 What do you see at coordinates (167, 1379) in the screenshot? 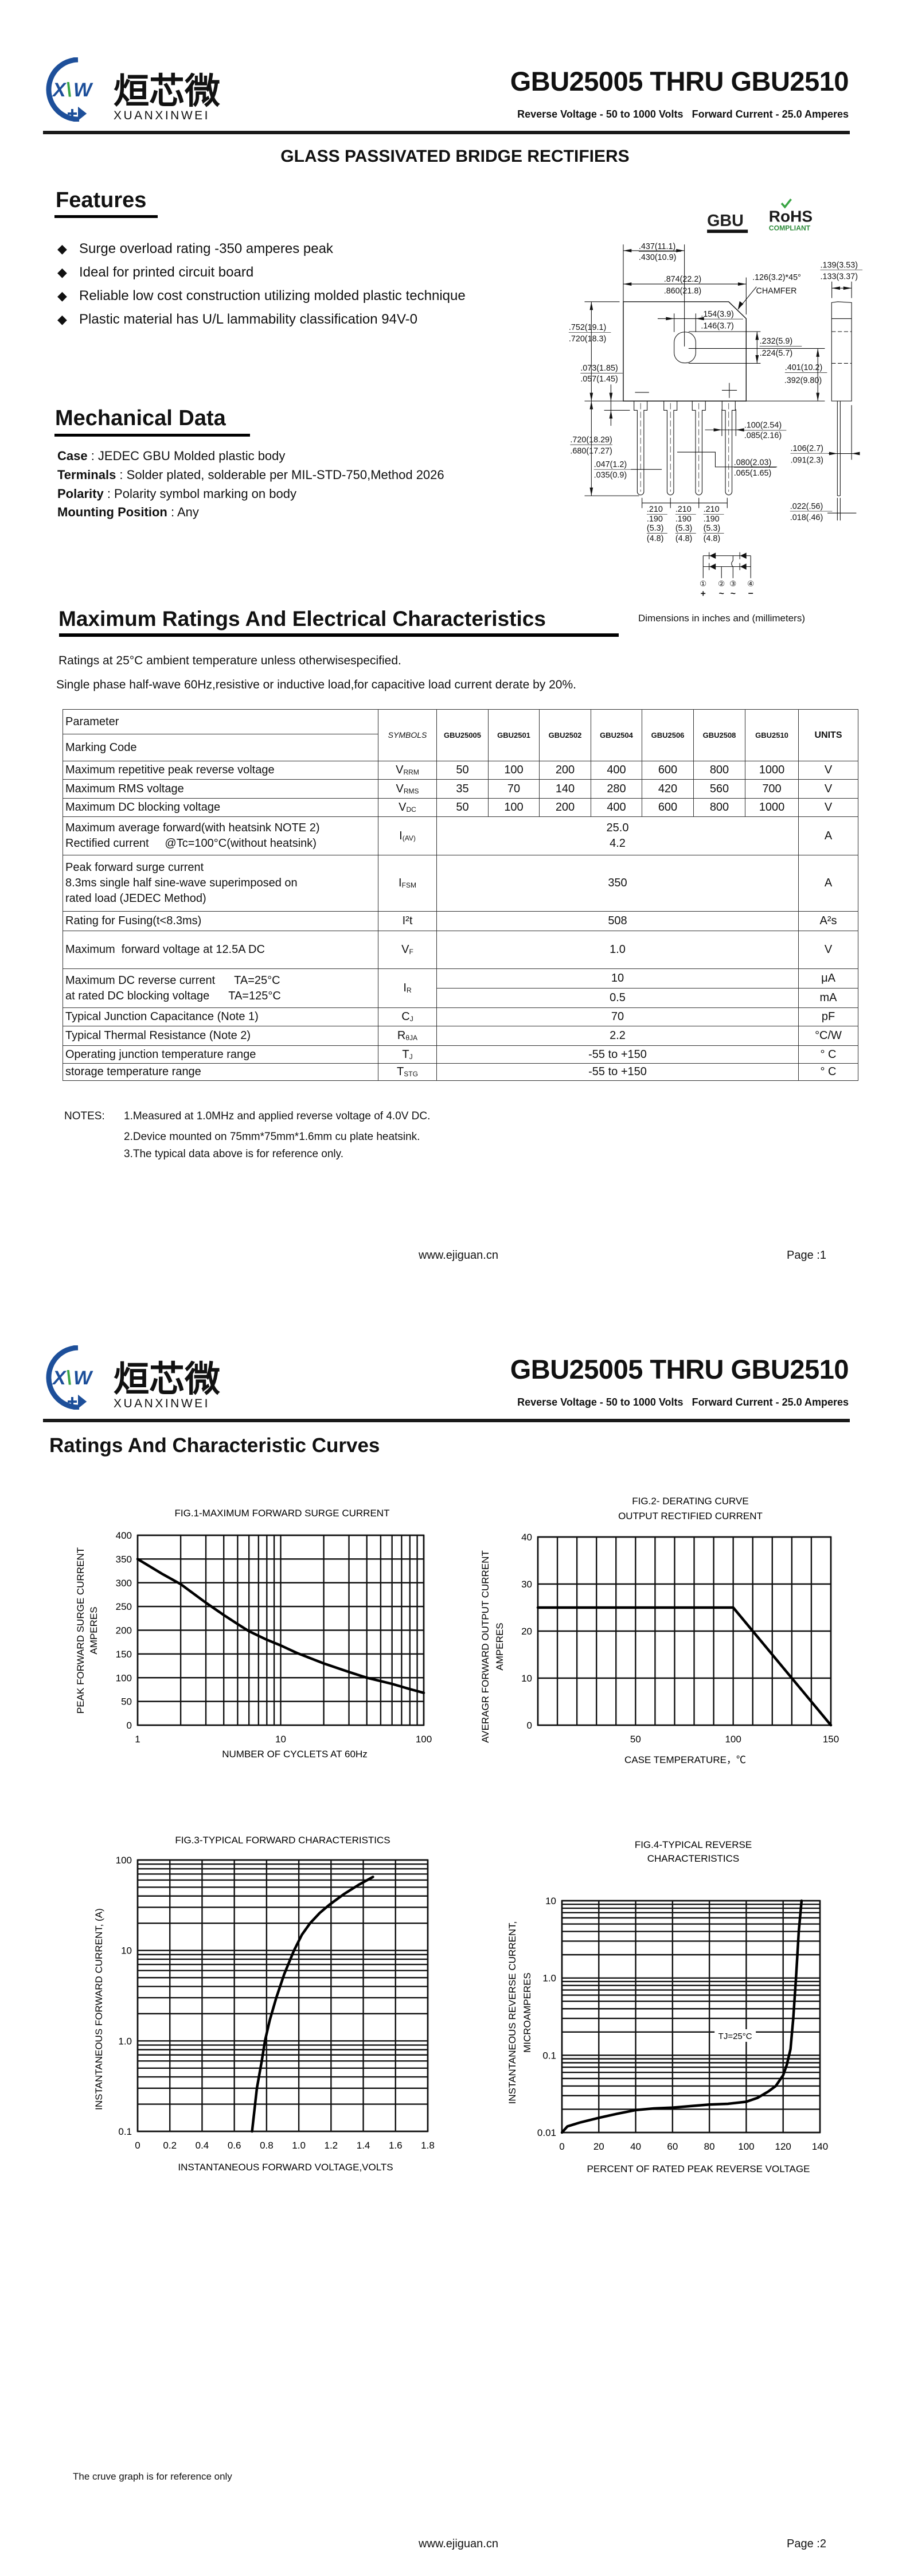
I see `logo-chinese: 烜芯微` at bounding box center [167, 1379].